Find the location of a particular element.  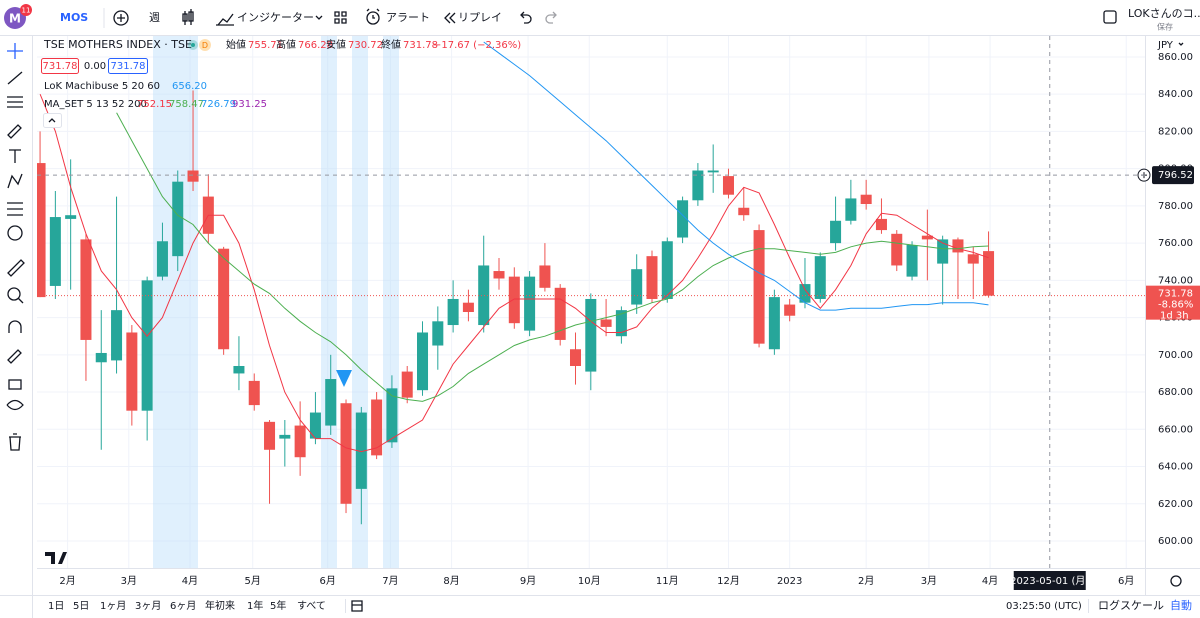

layout-icon is located at coordinates (1110, 17).